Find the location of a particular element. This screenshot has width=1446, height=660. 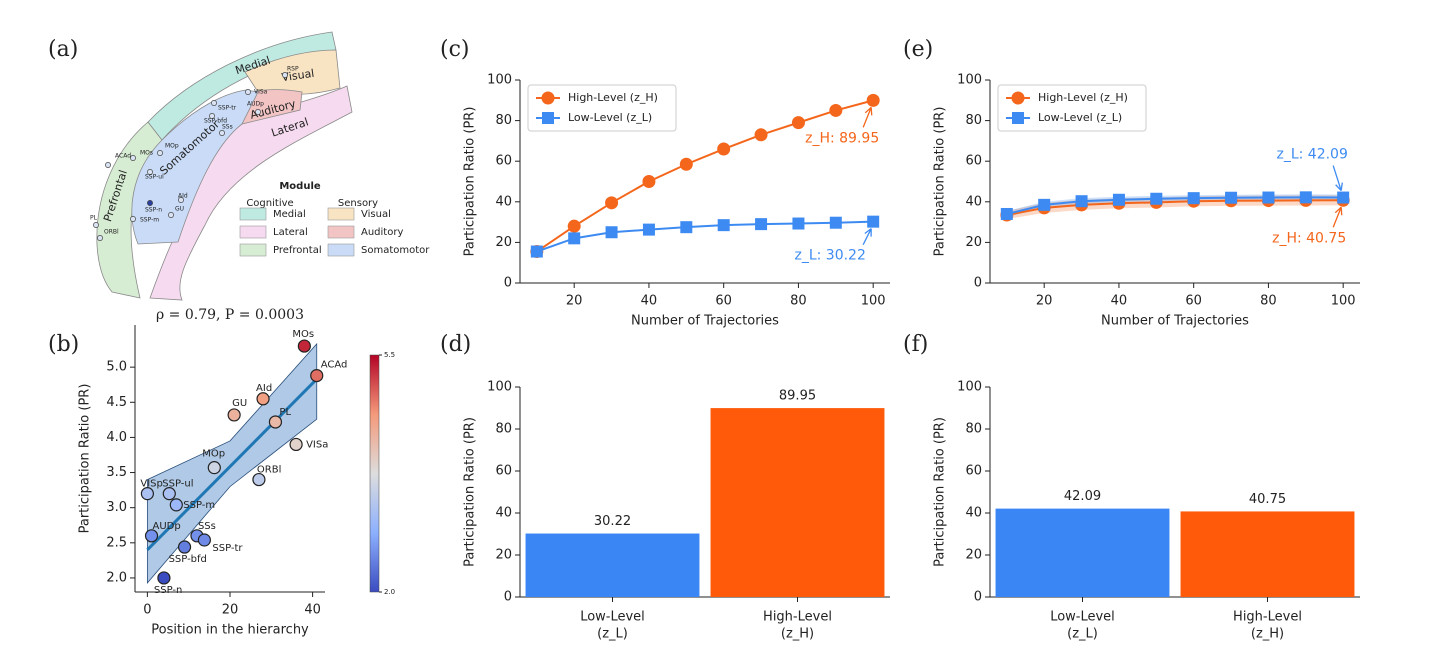

region-label: AUDp is located at coordinates (255, 104).